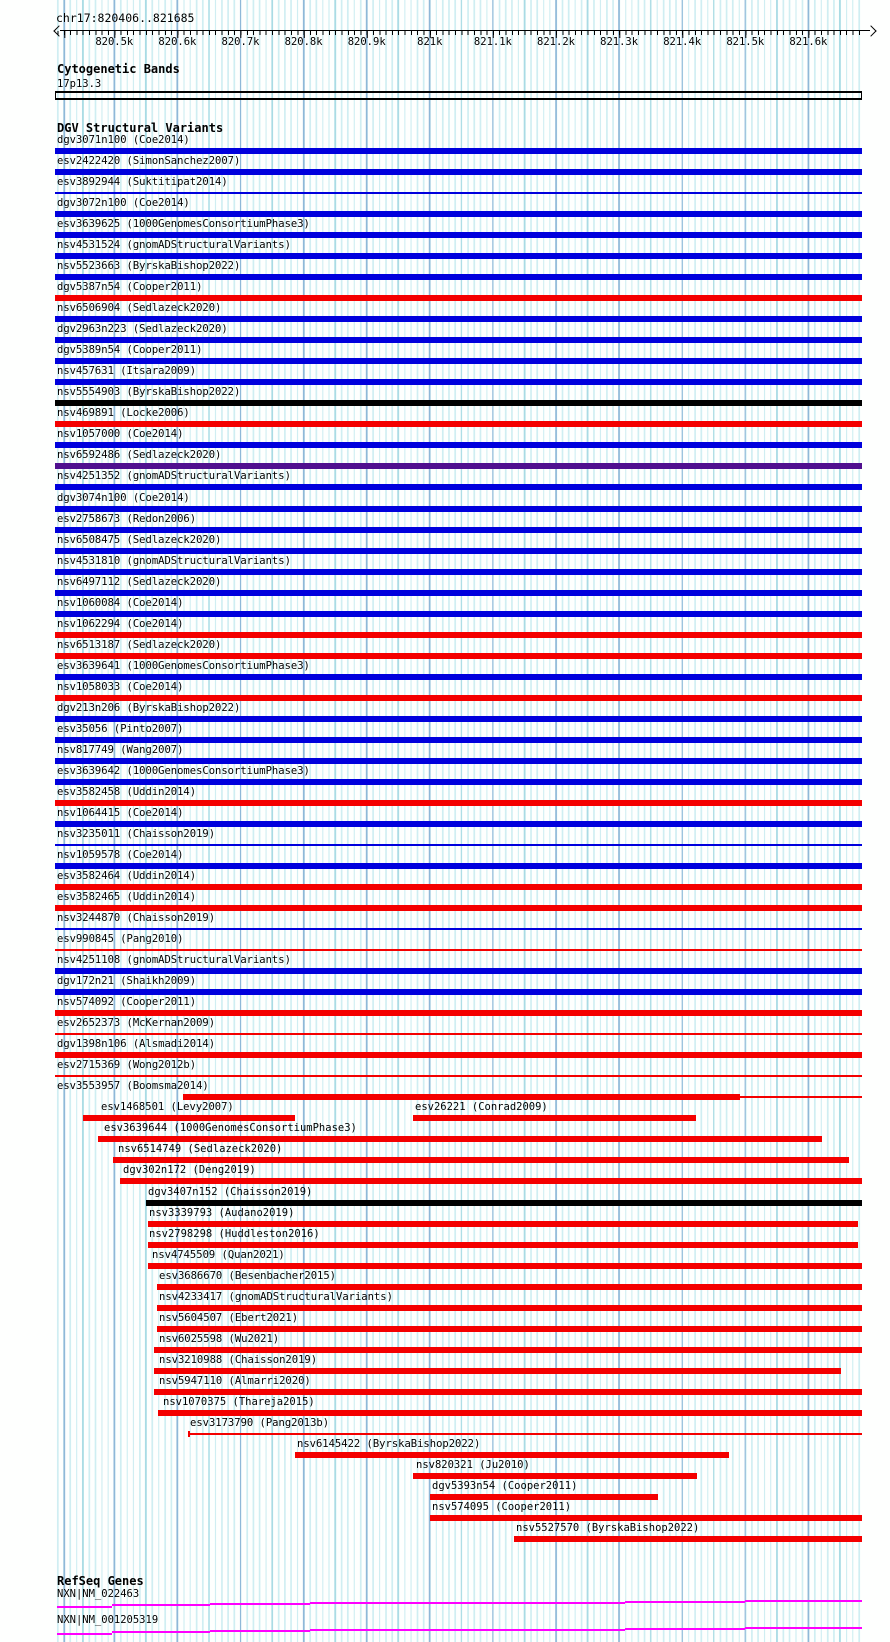 This screenshot has height=1642, width=890. Describe the element at coordinates (502, 1506) in the screenshot. I see `variant-label: nsv574095 (Cooper2011)` at that location.